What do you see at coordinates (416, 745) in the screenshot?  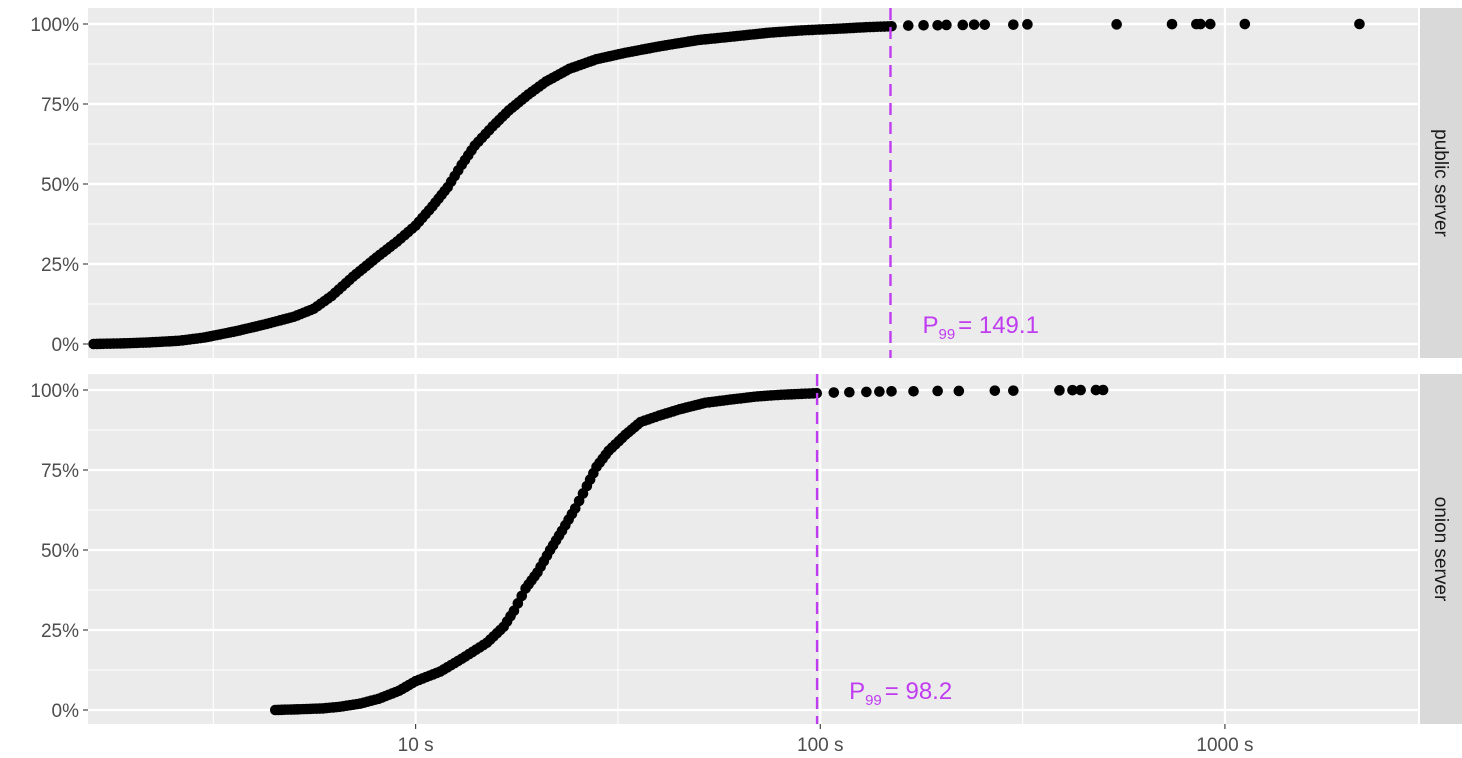 I see `x-tick-label: 10 s` at bounding box center [416, 745].